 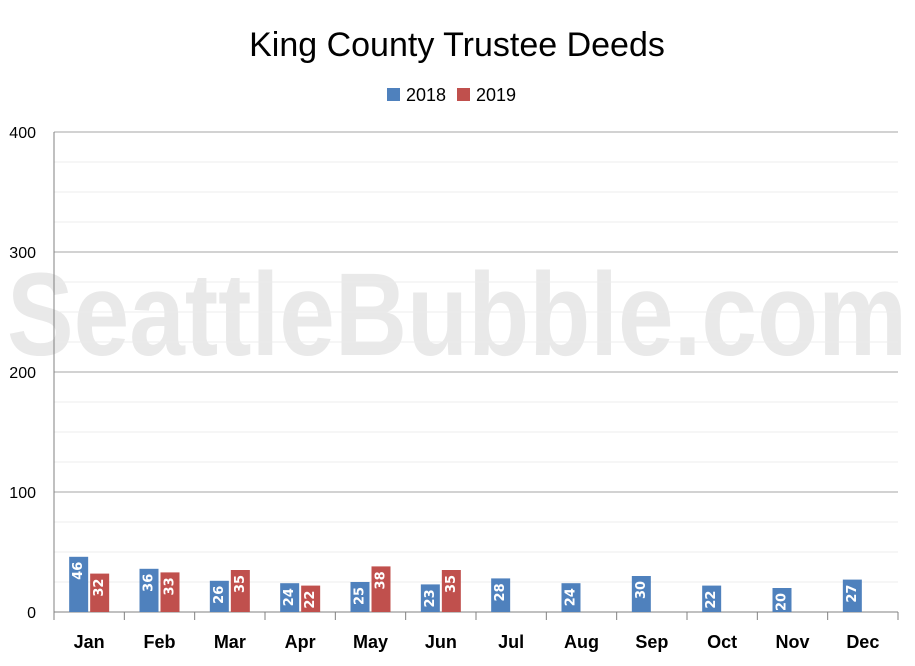 I want to click on bar-2018-Feb, so click(x=149, y=590).